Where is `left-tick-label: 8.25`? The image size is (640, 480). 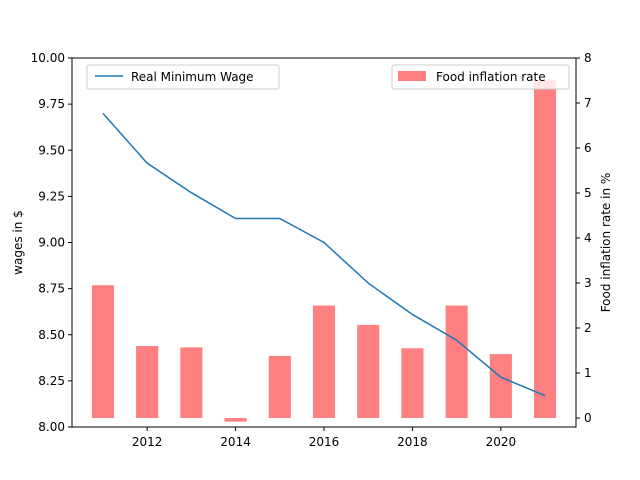
left-tick-label: 8.25 is located at coordinates (51, 381).